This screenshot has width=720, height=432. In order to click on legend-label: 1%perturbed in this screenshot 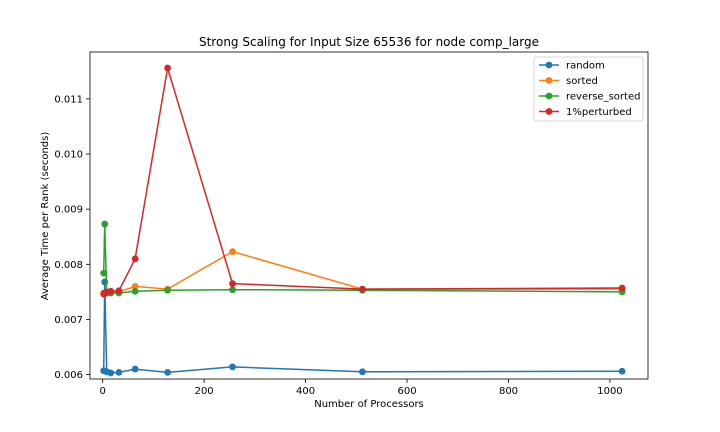, I will do `click(599, 112)`.